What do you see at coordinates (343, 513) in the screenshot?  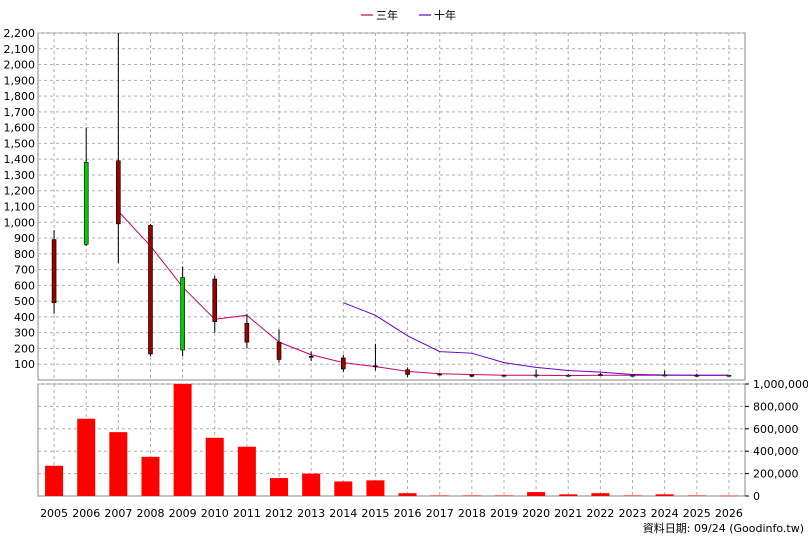 I see `year-tick-label: 2014` at bounding box center [343, 513].